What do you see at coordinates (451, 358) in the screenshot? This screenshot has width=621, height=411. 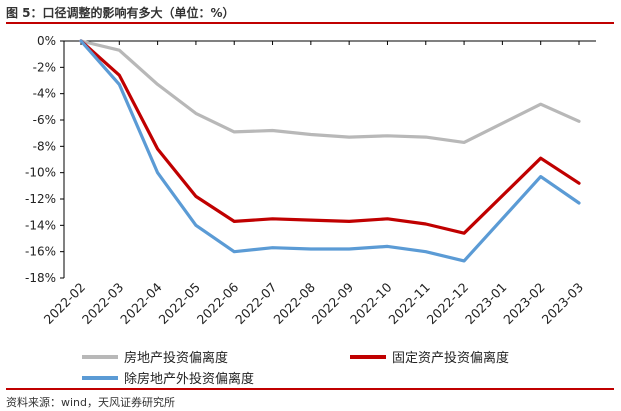 I see `legend-label-series-2: 固定资产投资偏离度` at bounding box center [451, 358].